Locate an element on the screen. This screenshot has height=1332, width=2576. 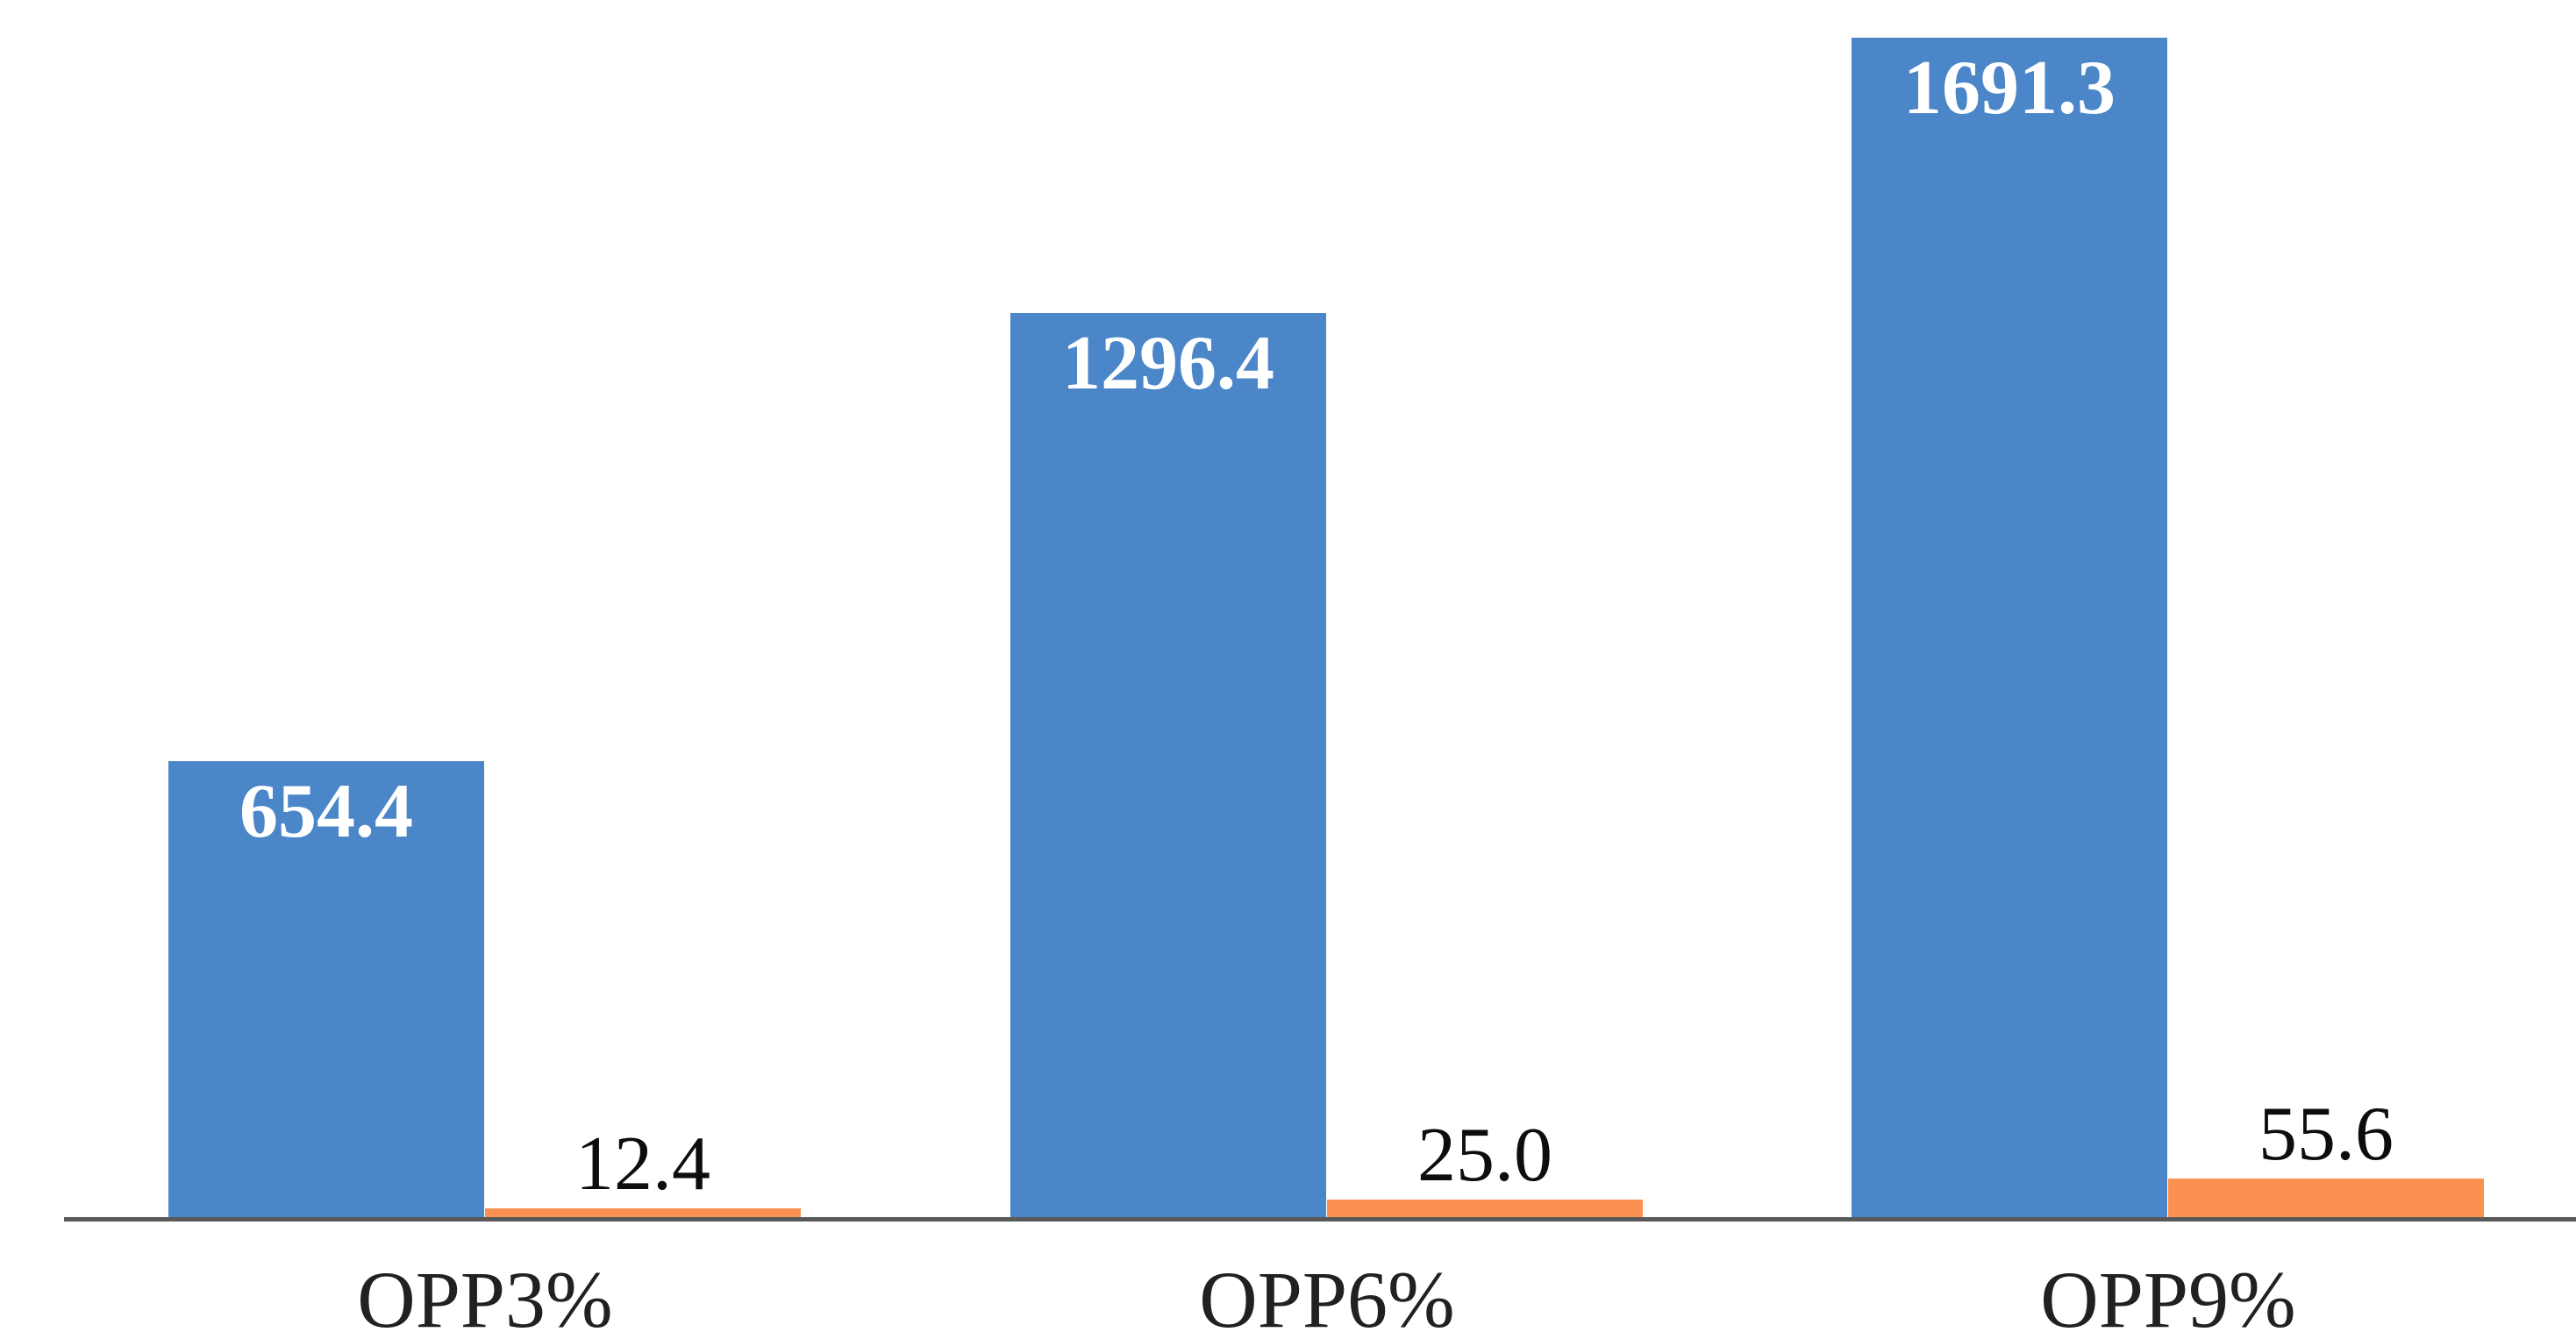
bar-opp3-orange is located at coordinates (643, 1212).